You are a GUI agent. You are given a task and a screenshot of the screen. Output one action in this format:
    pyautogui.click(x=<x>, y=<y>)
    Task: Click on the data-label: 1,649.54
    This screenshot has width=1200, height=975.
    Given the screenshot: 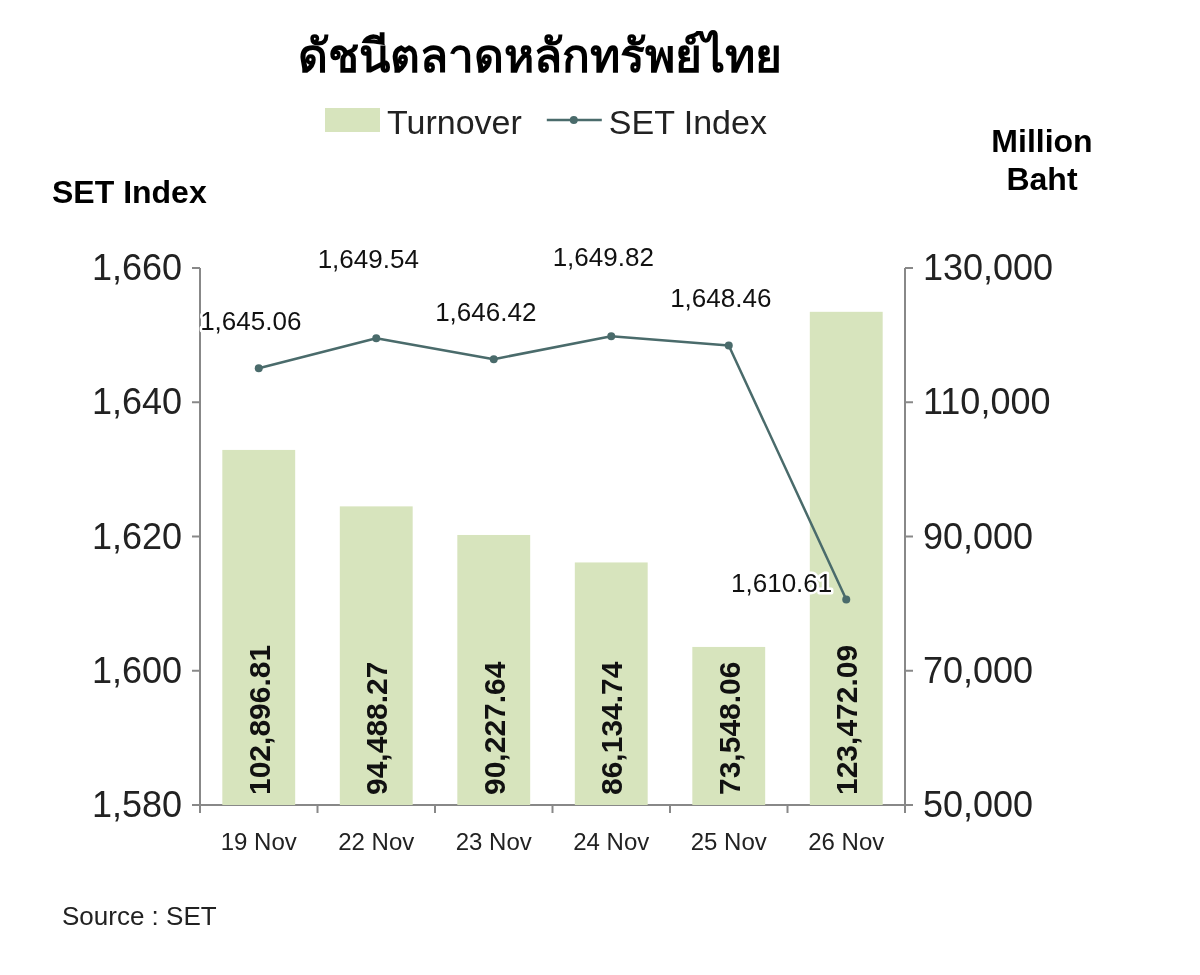 What is the action you would take?
    pyautogui.click(x=368, y=259)
    